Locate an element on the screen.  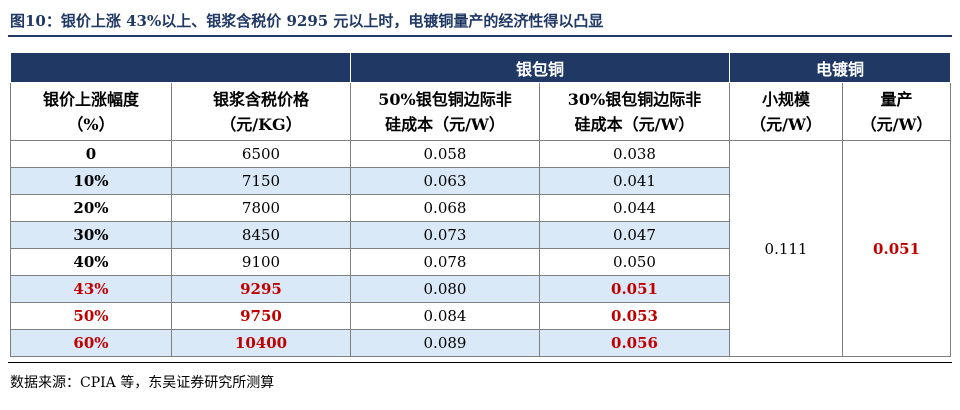
table-row: 50% 9750 0.084 0.053 is located at coordinates (480, 316).